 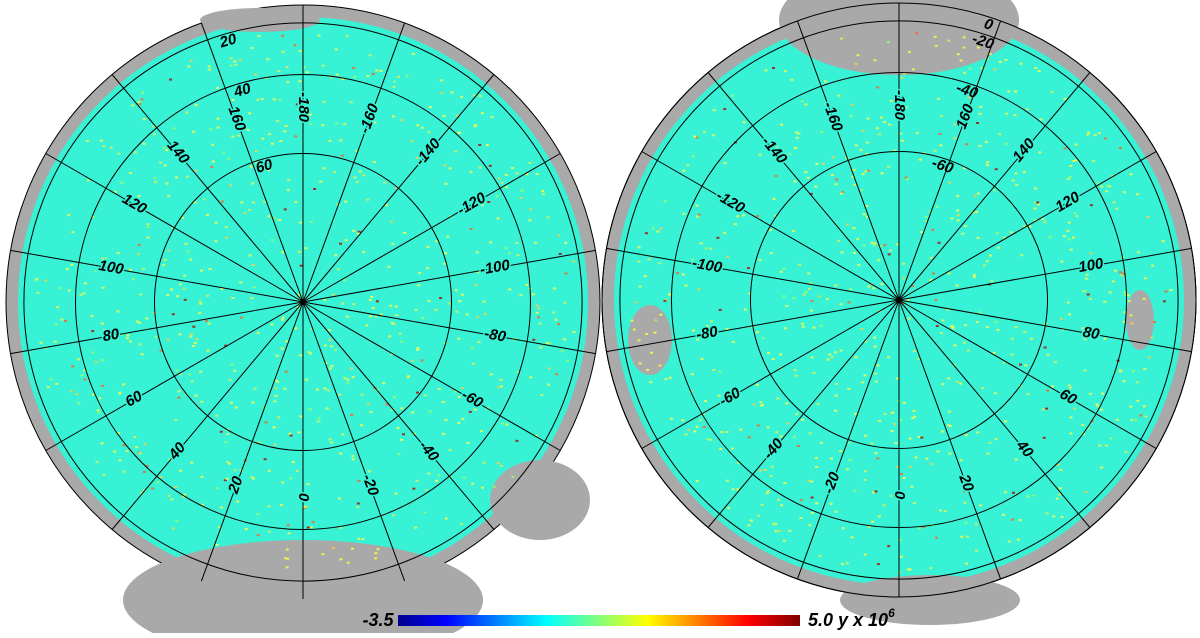 What do you see at coordinates (378, 620) in the screenshot?
I see `colorbar-min-label: -3.5` at bounding box center [378, 620].